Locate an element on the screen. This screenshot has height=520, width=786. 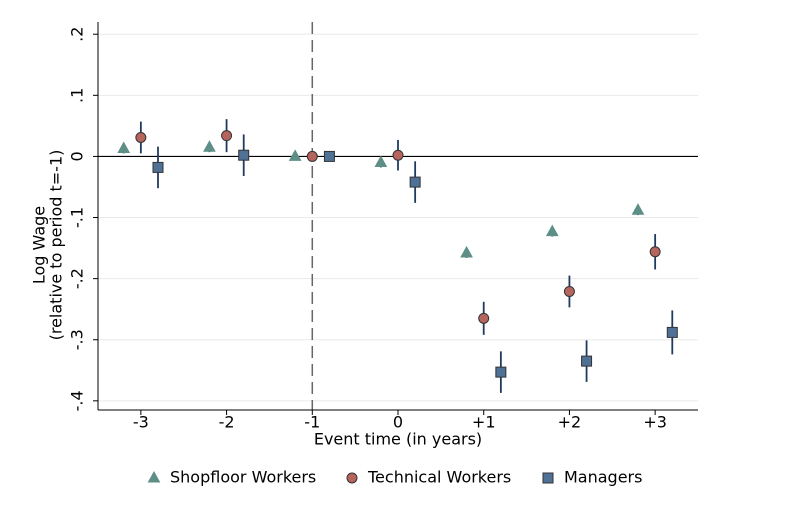
y-axis-title: Log Wage is located at coordinates (39, 245).